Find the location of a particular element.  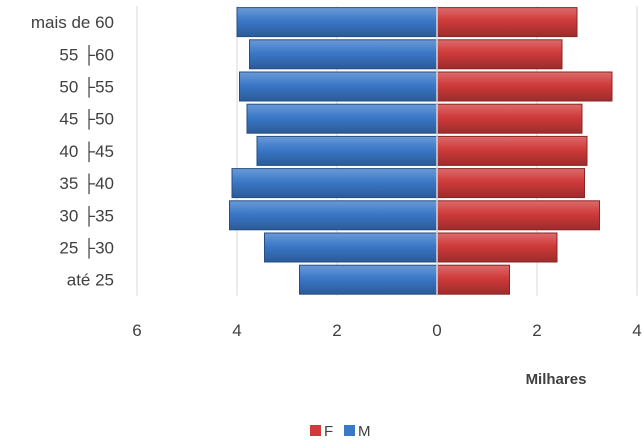

legend: F M is located at coordinates (340, 431).